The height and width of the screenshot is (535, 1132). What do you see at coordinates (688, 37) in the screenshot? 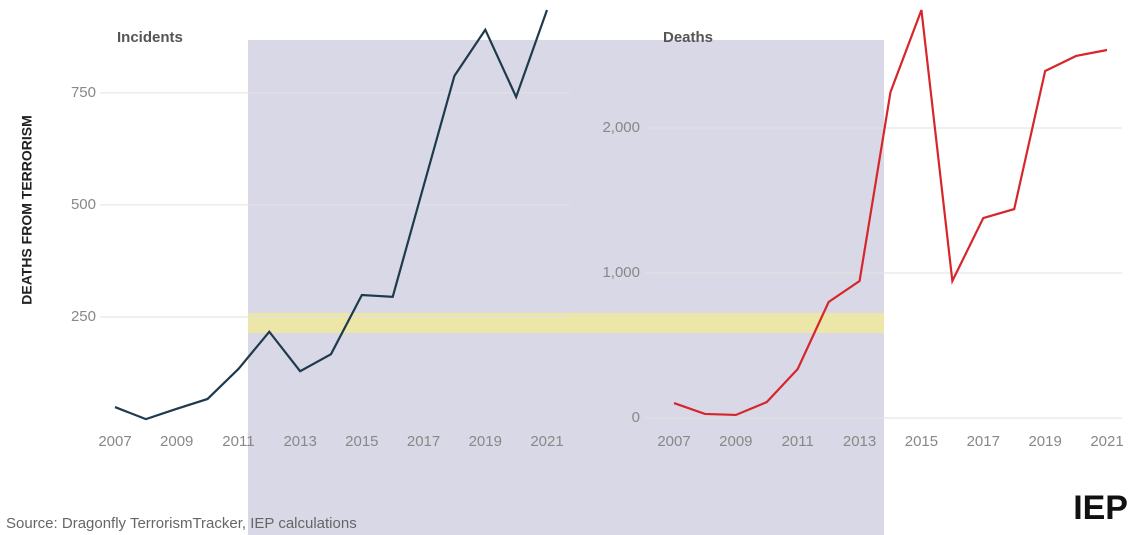
I see `panel-title: Deaths` at bounding box center [688, 37].